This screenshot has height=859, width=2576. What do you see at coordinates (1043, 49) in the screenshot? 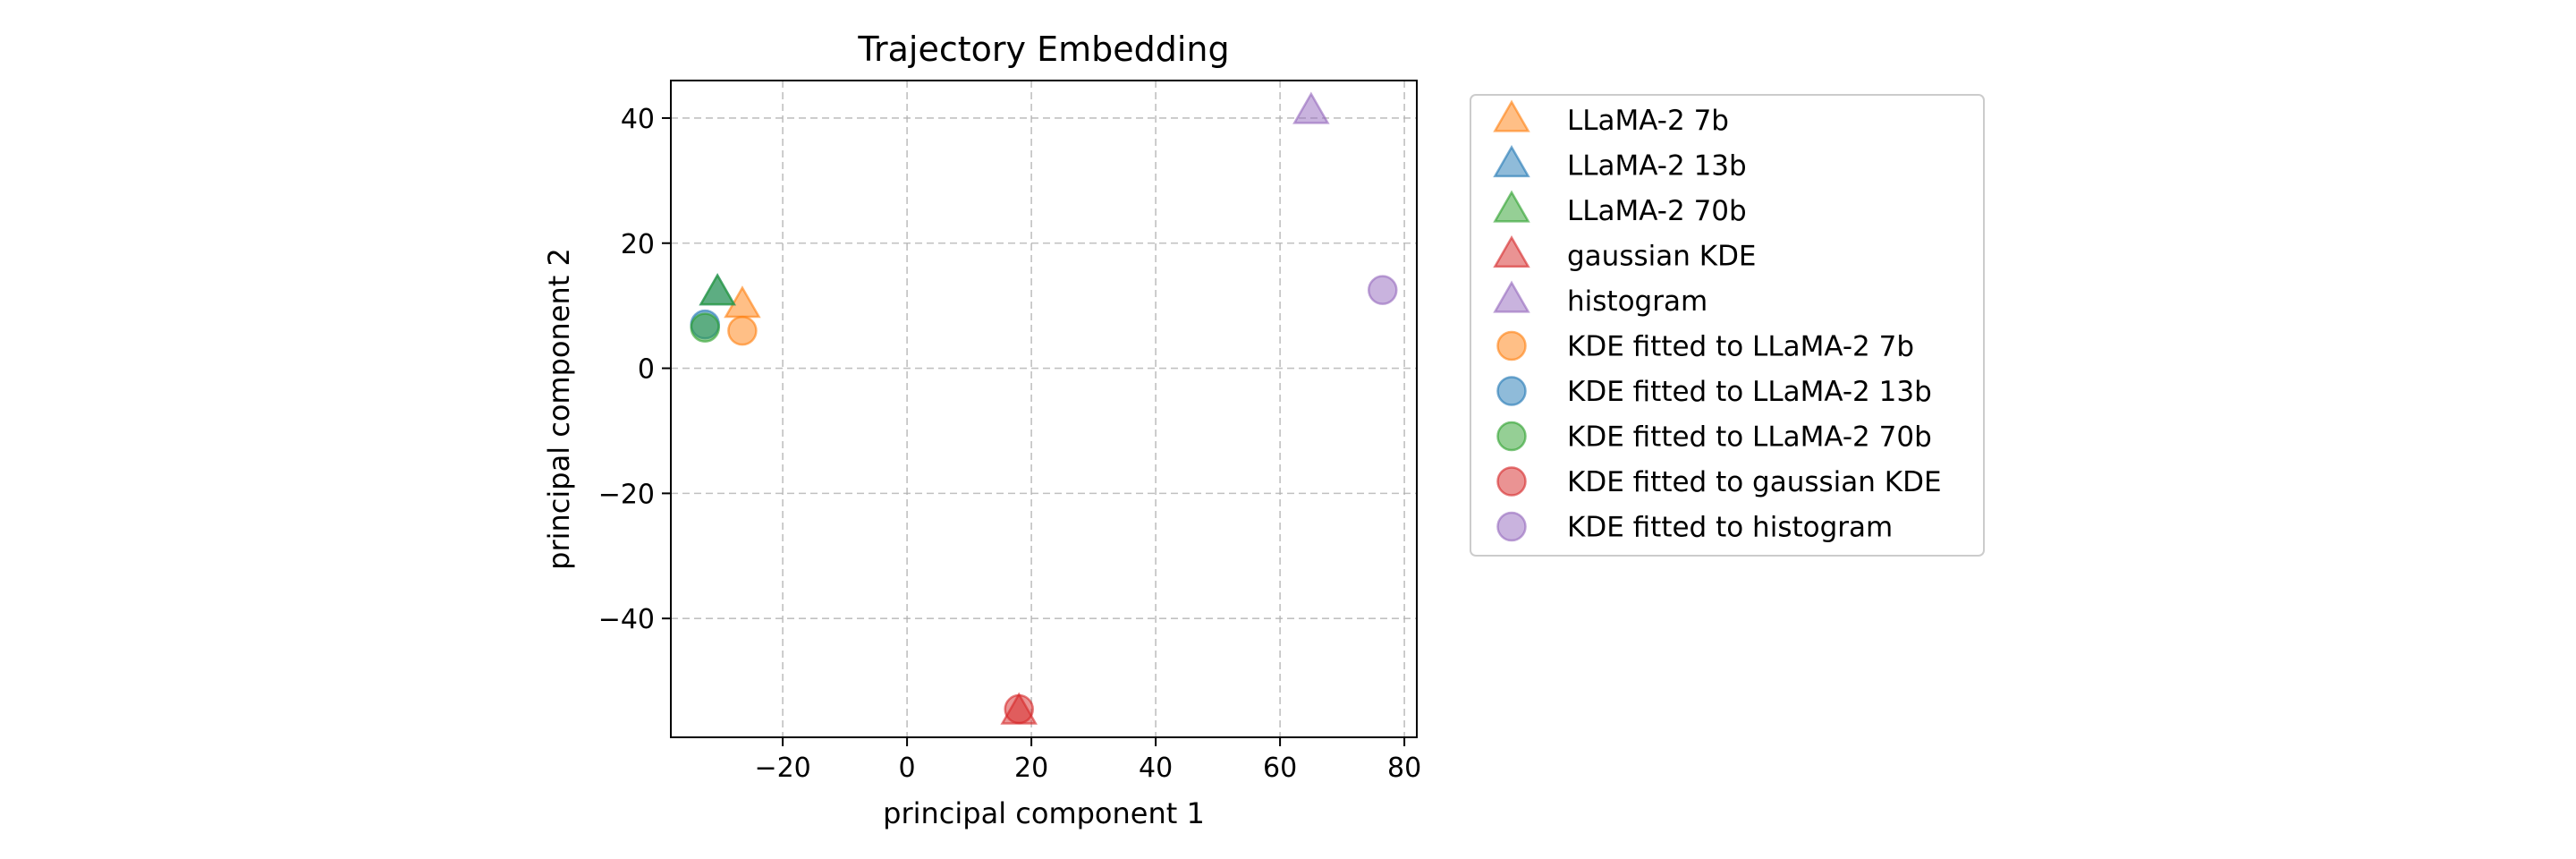
I see `chart-title: Trajectory Embedding` at bounding box center [1043, 49].